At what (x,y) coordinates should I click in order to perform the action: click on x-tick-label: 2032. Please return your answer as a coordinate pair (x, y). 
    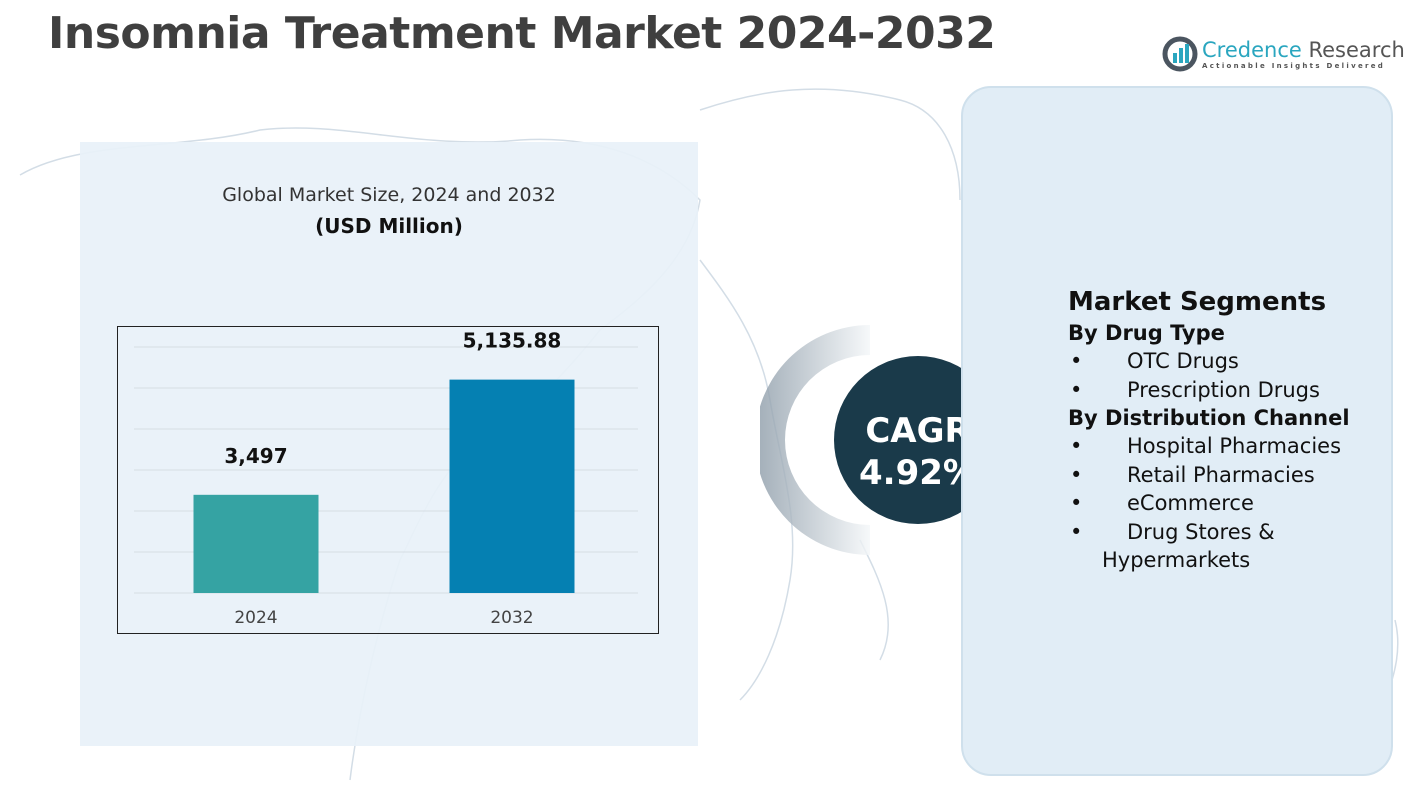
    Looking at the image, I should click on (511, 618).